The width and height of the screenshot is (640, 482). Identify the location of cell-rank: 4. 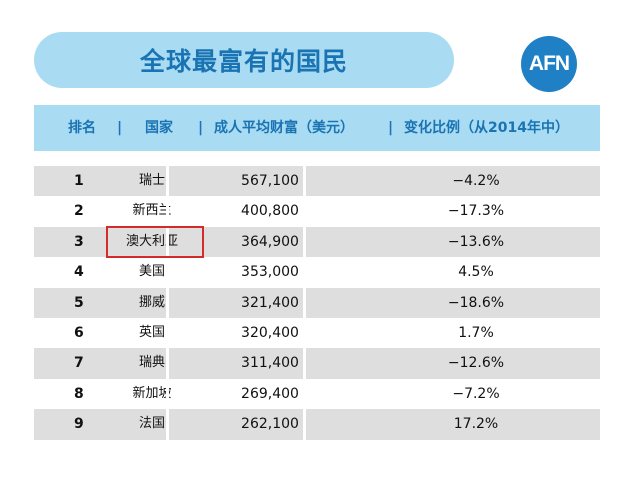
(79, 272).